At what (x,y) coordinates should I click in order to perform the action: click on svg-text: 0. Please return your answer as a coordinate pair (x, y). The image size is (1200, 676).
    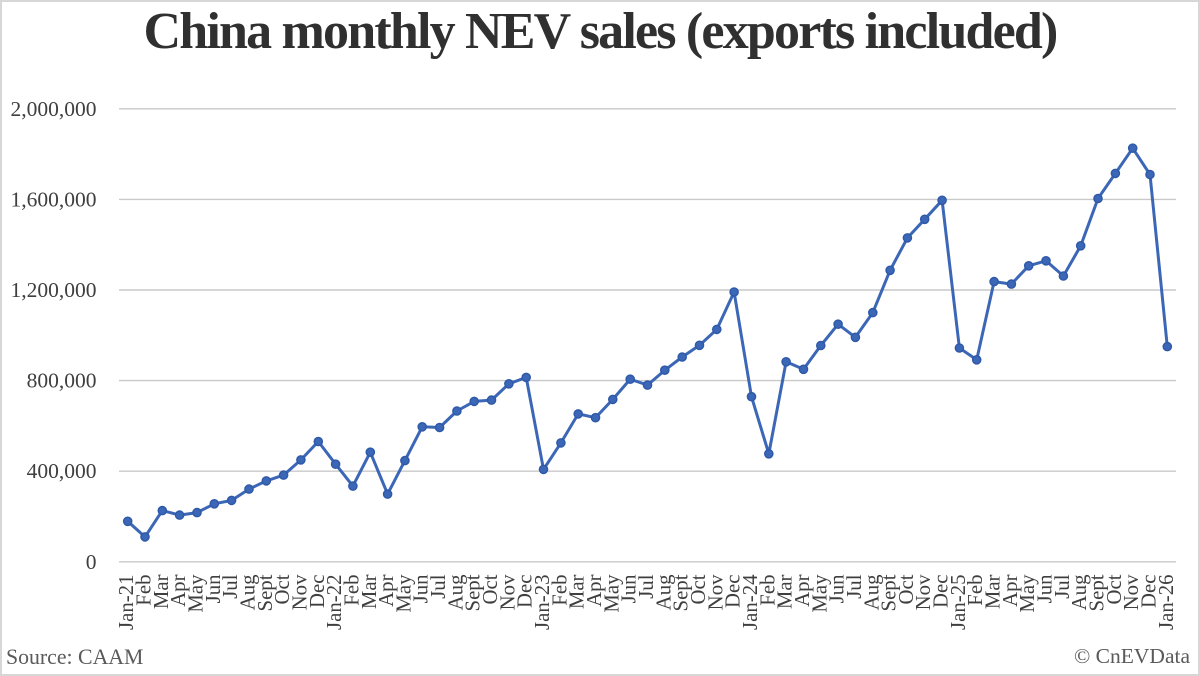
    Looking at the image, I should click on (91, 562).